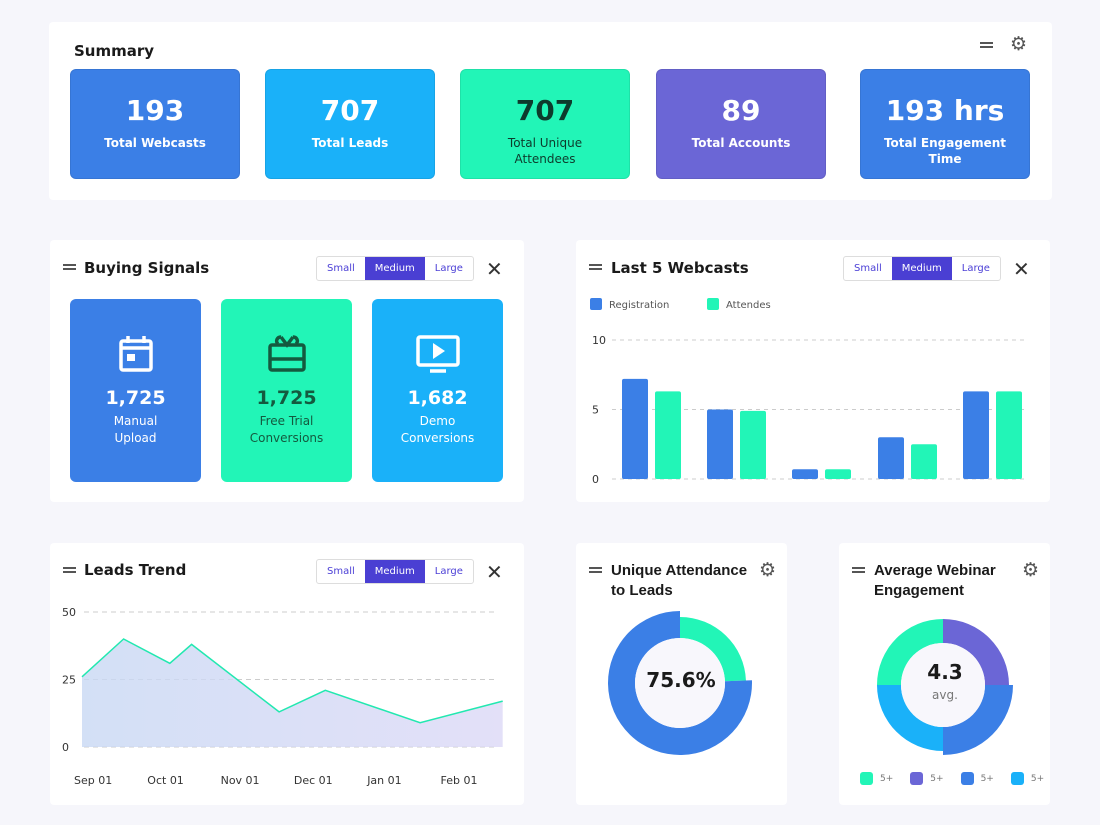 The image size is (1100, 825). I want to click on x-tick-label: Sep 01, so click(93, 780).